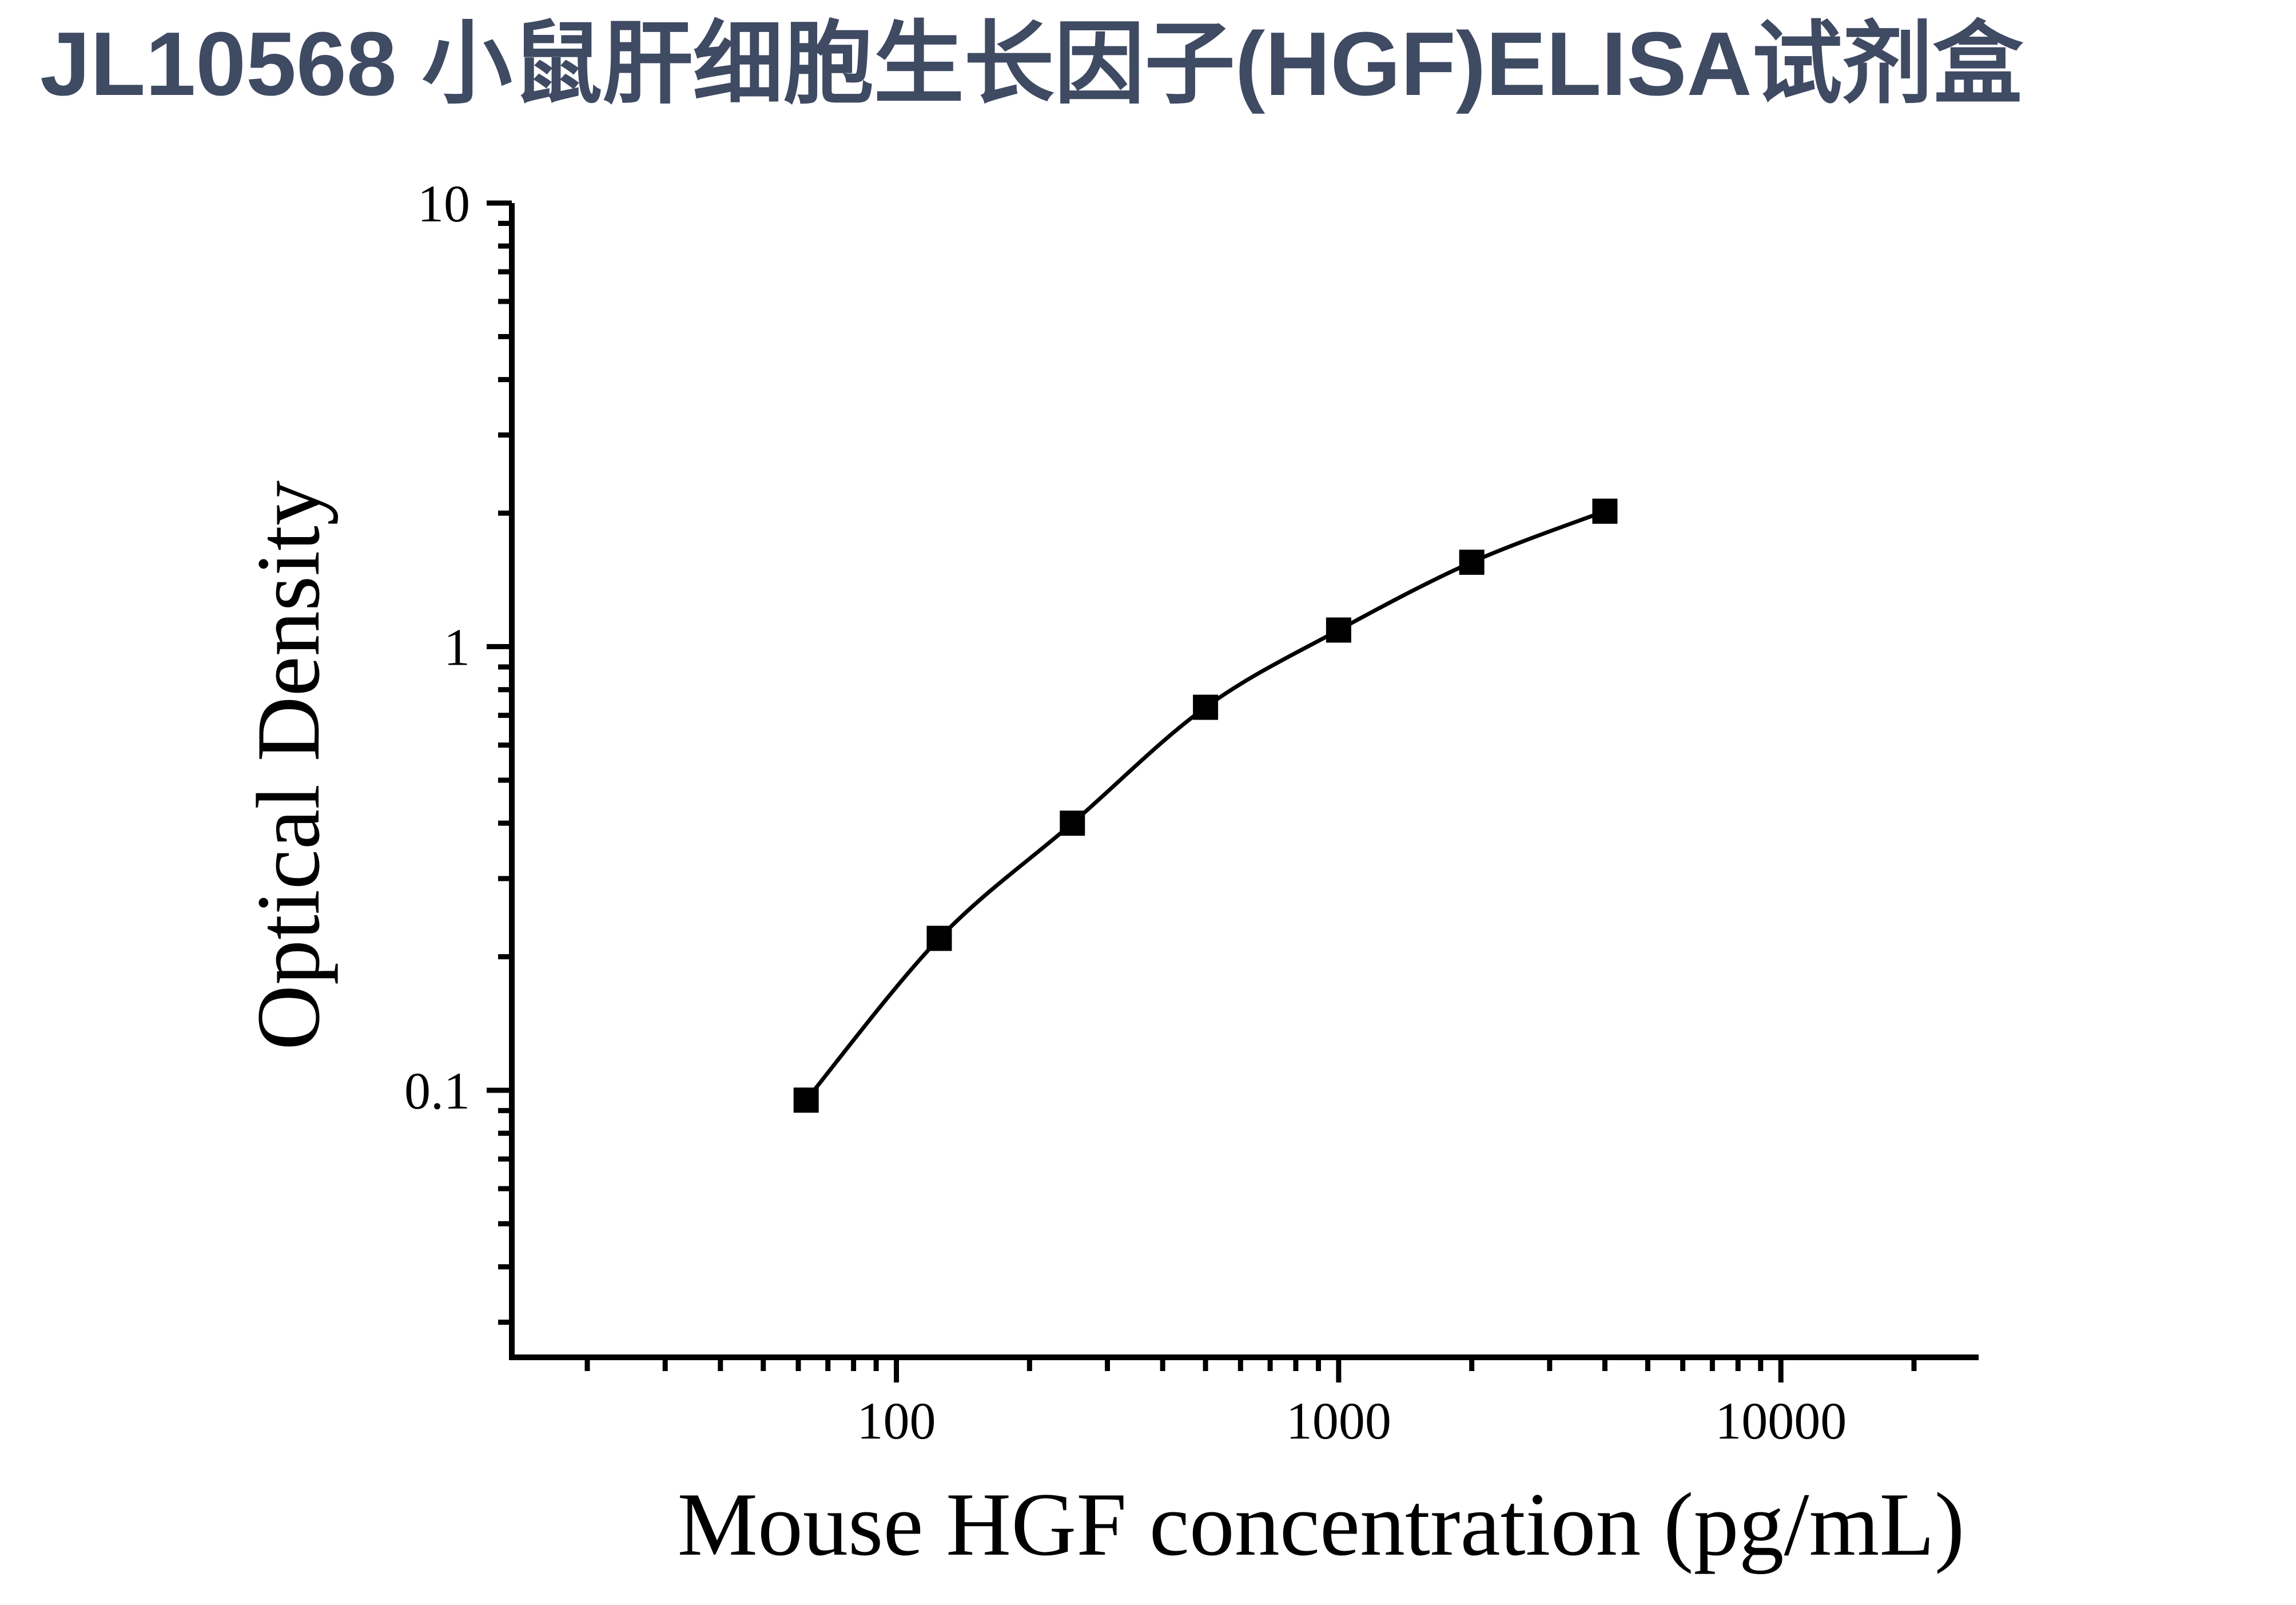 The height and width of the screenshot is (1605, 2296). I want to click on y-tick-label: 0.1, so click(437, 1091).